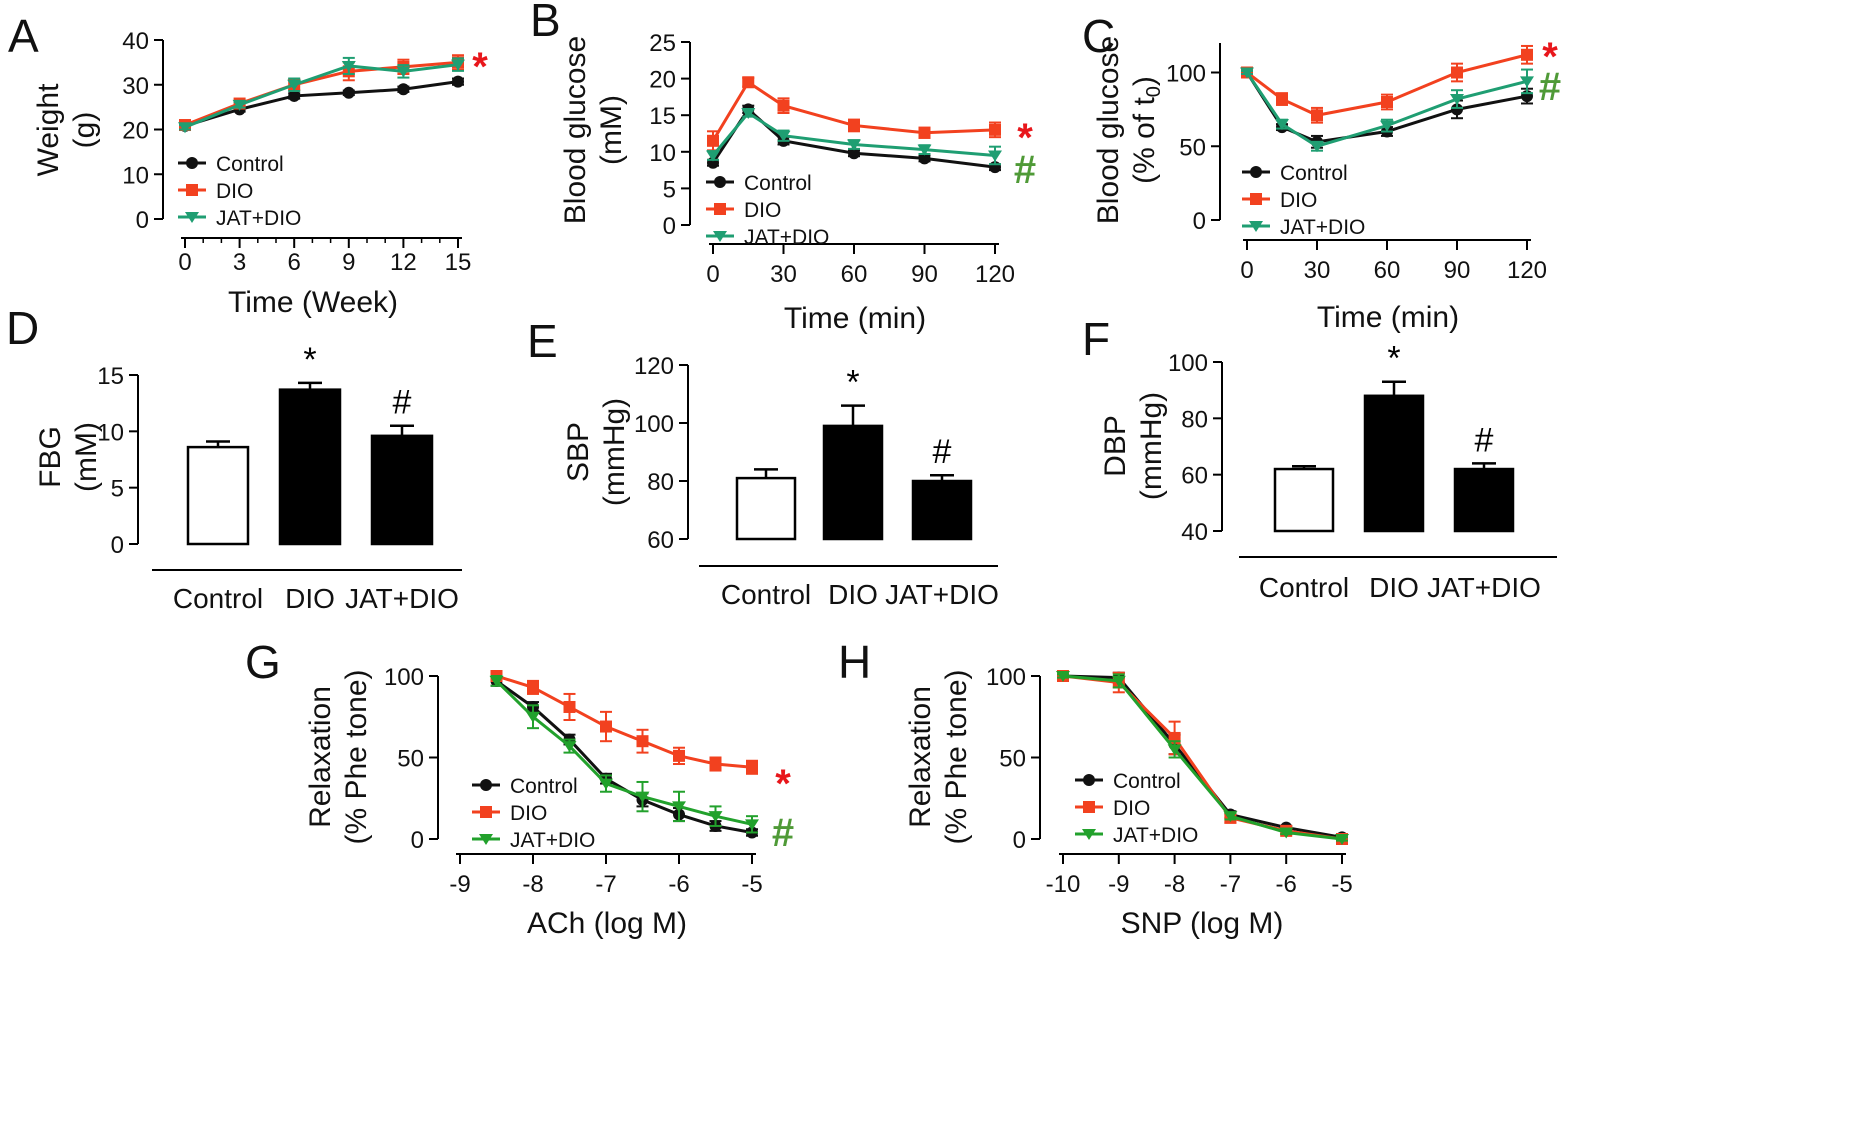  What do you see at coordinates (1115, 446) in the screenshot?
I see `y-axis-label-line: DBP` at bounding box center [1115, 446].